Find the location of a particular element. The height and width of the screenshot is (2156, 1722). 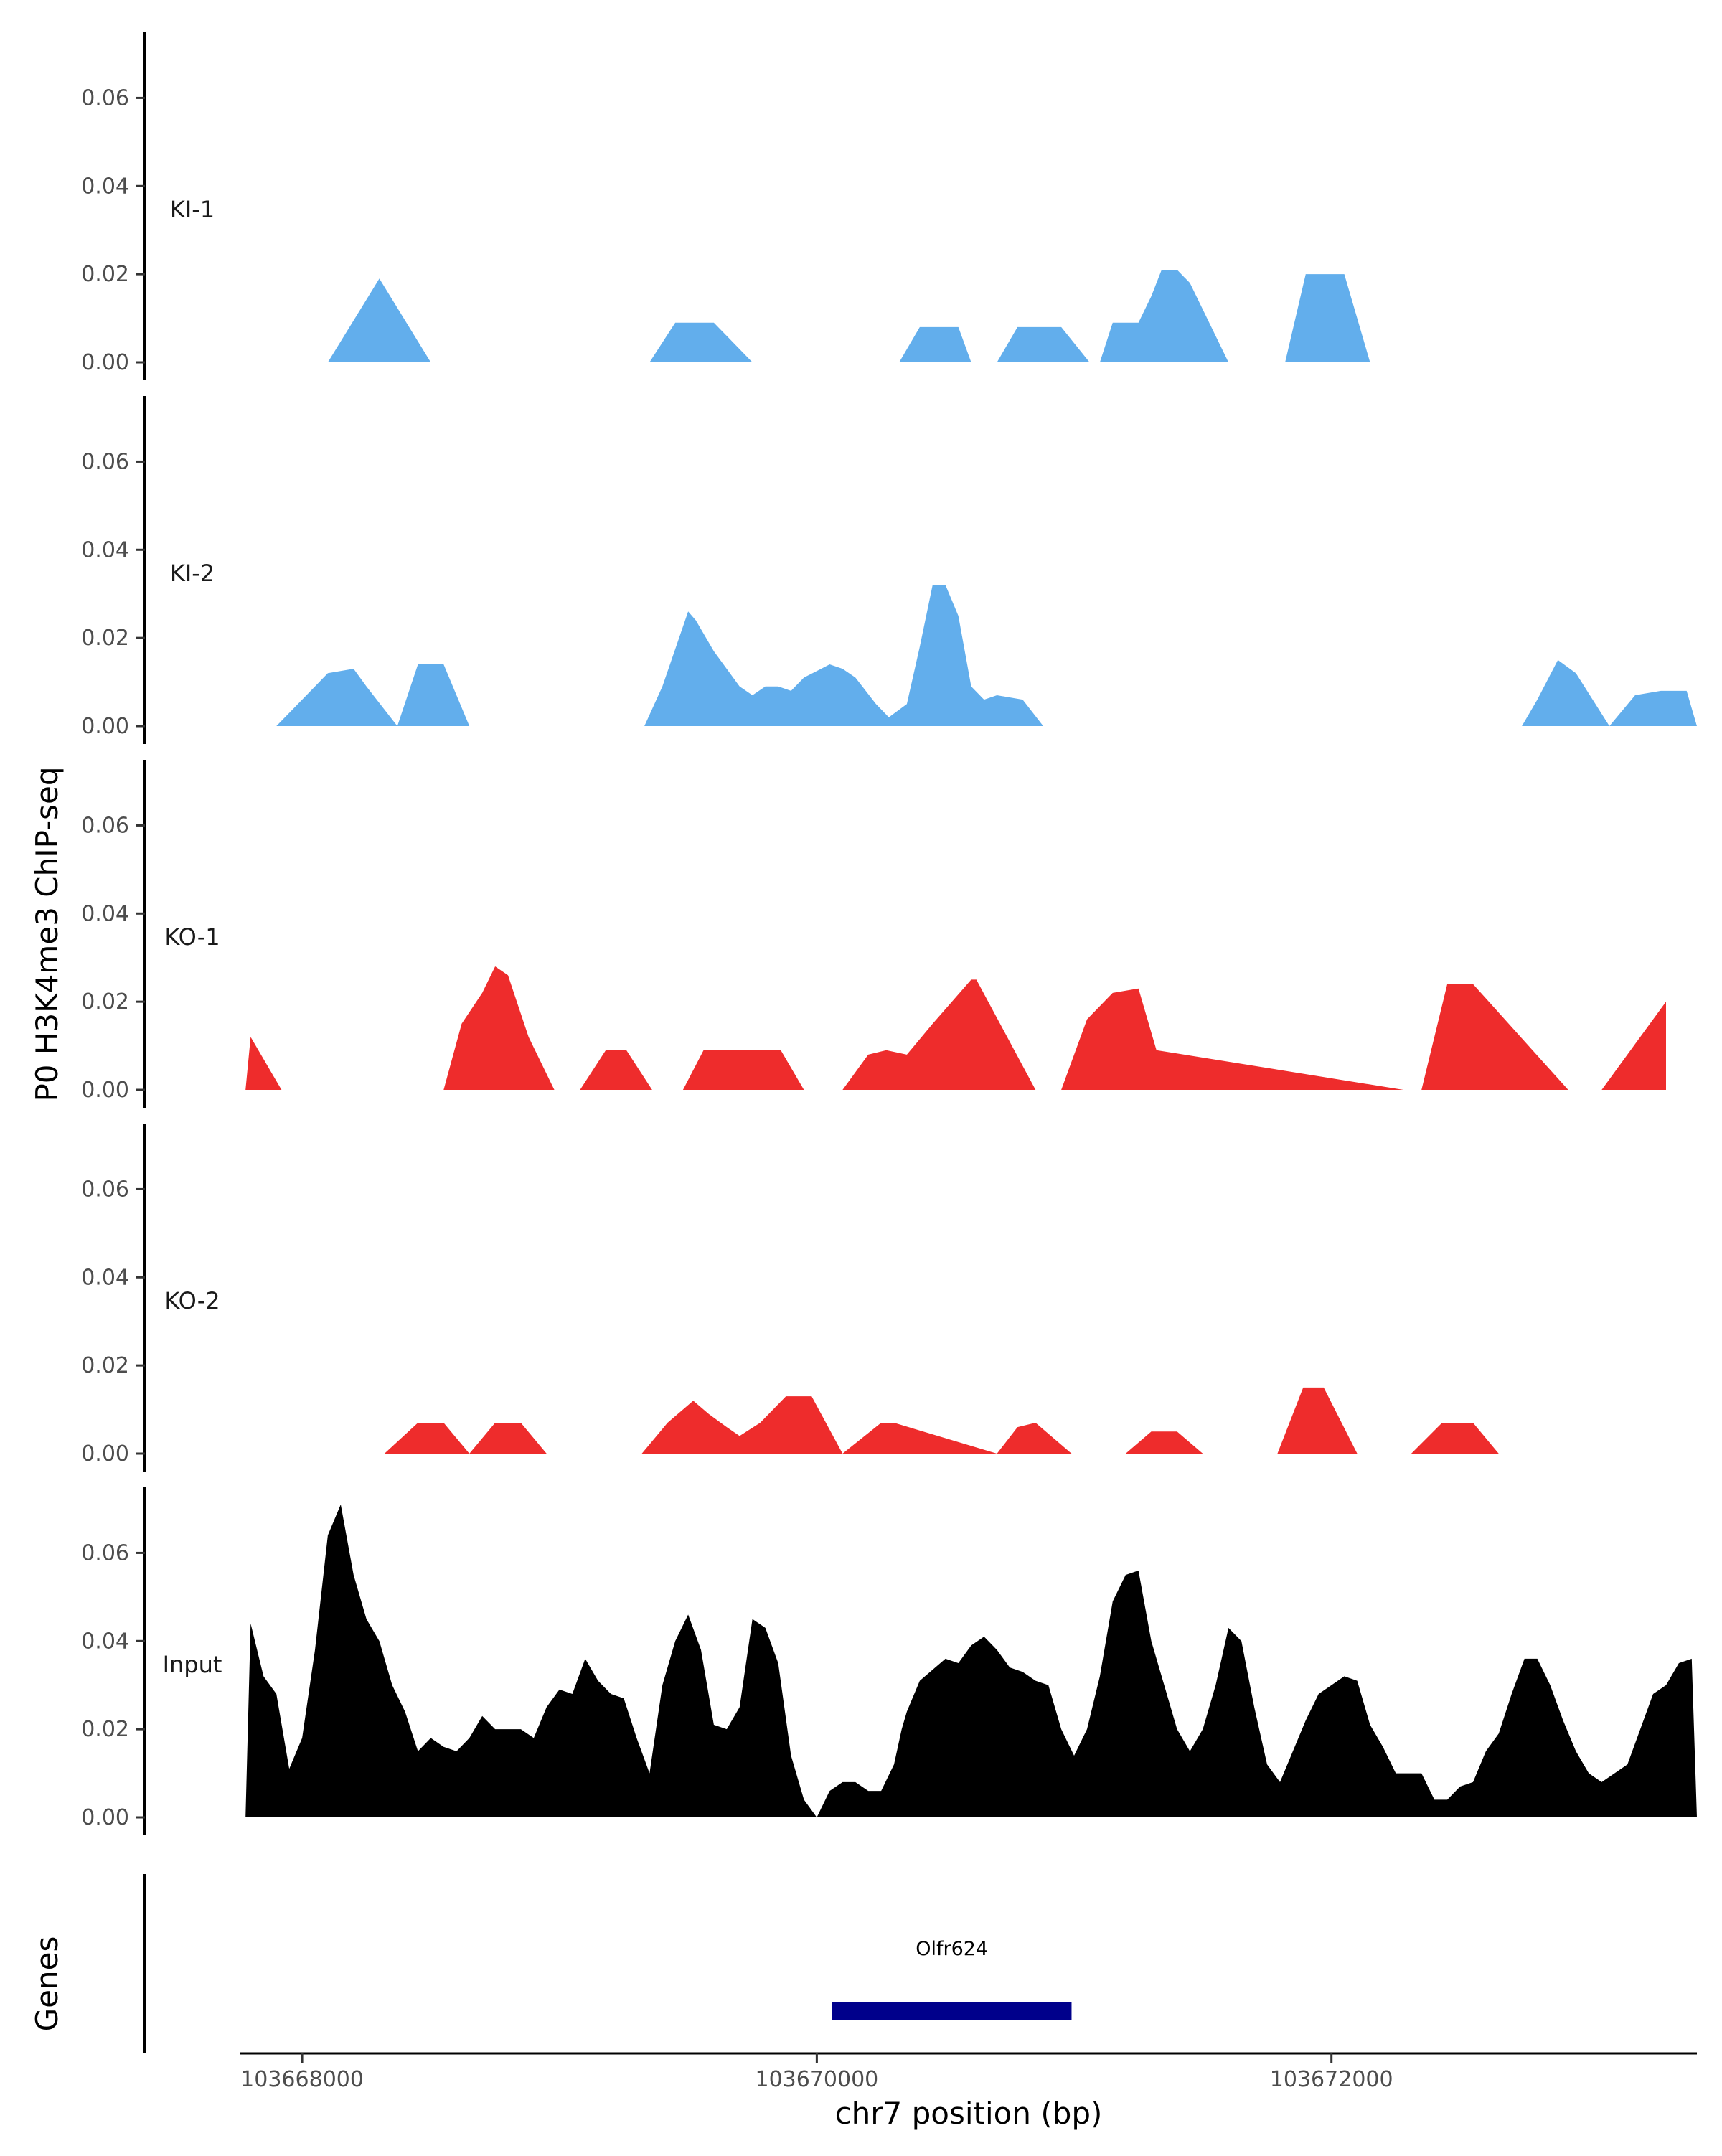

gene-label: Olfr624 is located at coordinates (952, 1949).